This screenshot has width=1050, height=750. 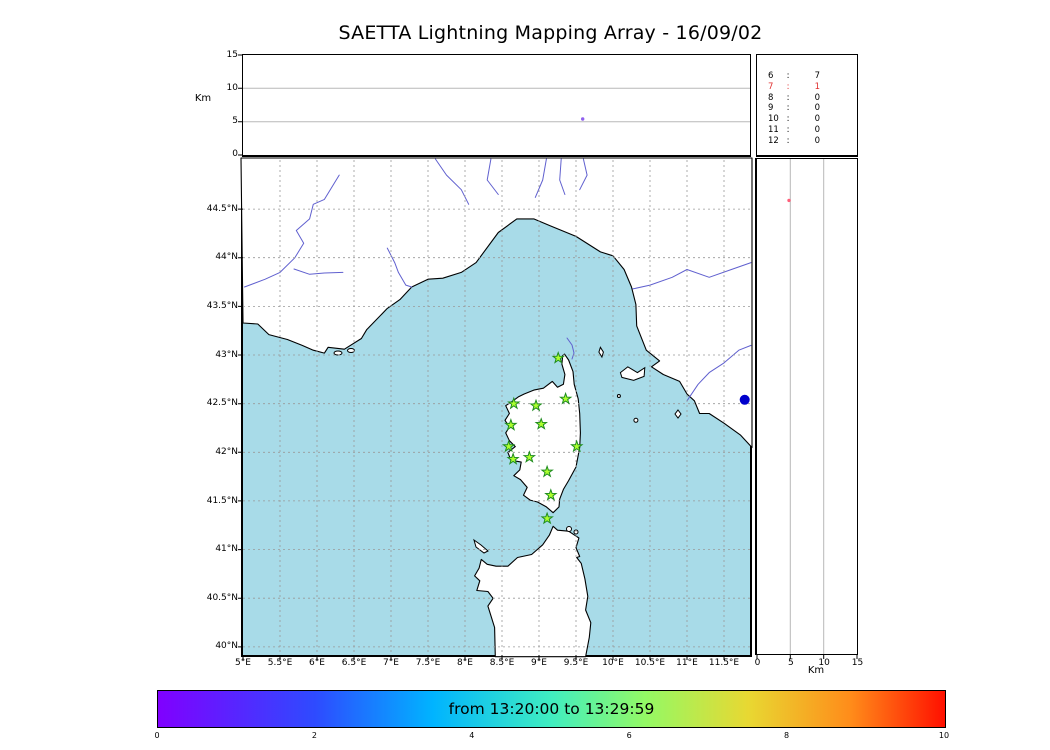 What do you see at coordinates (428, 663) in the screenshot?
I see `longitude-tick-label: 7.5°E` at bounding box center [428, 663].